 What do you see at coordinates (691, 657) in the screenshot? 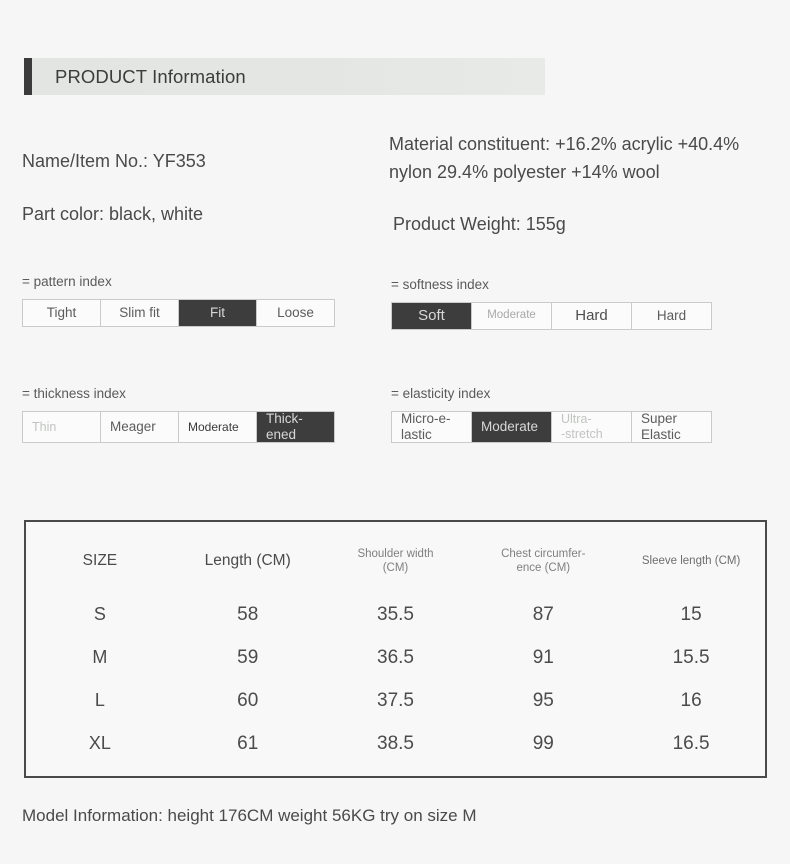
I see `size-table-cell: 15.5` at bounding box center [691, 657].